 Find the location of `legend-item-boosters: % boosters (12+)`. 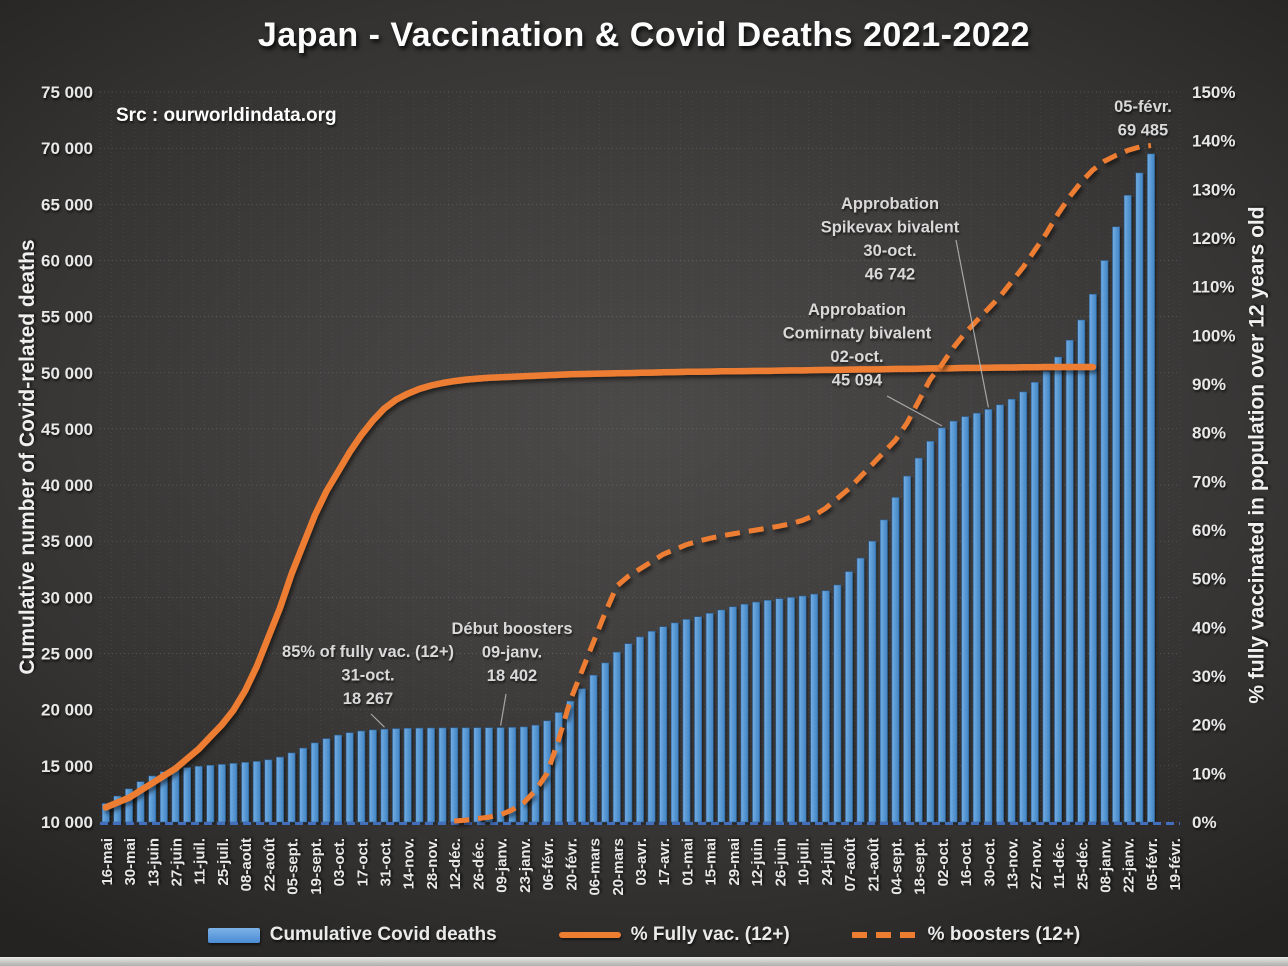

legend-item-boosters: % boosters (12+) is located at coordinates (966, 935).